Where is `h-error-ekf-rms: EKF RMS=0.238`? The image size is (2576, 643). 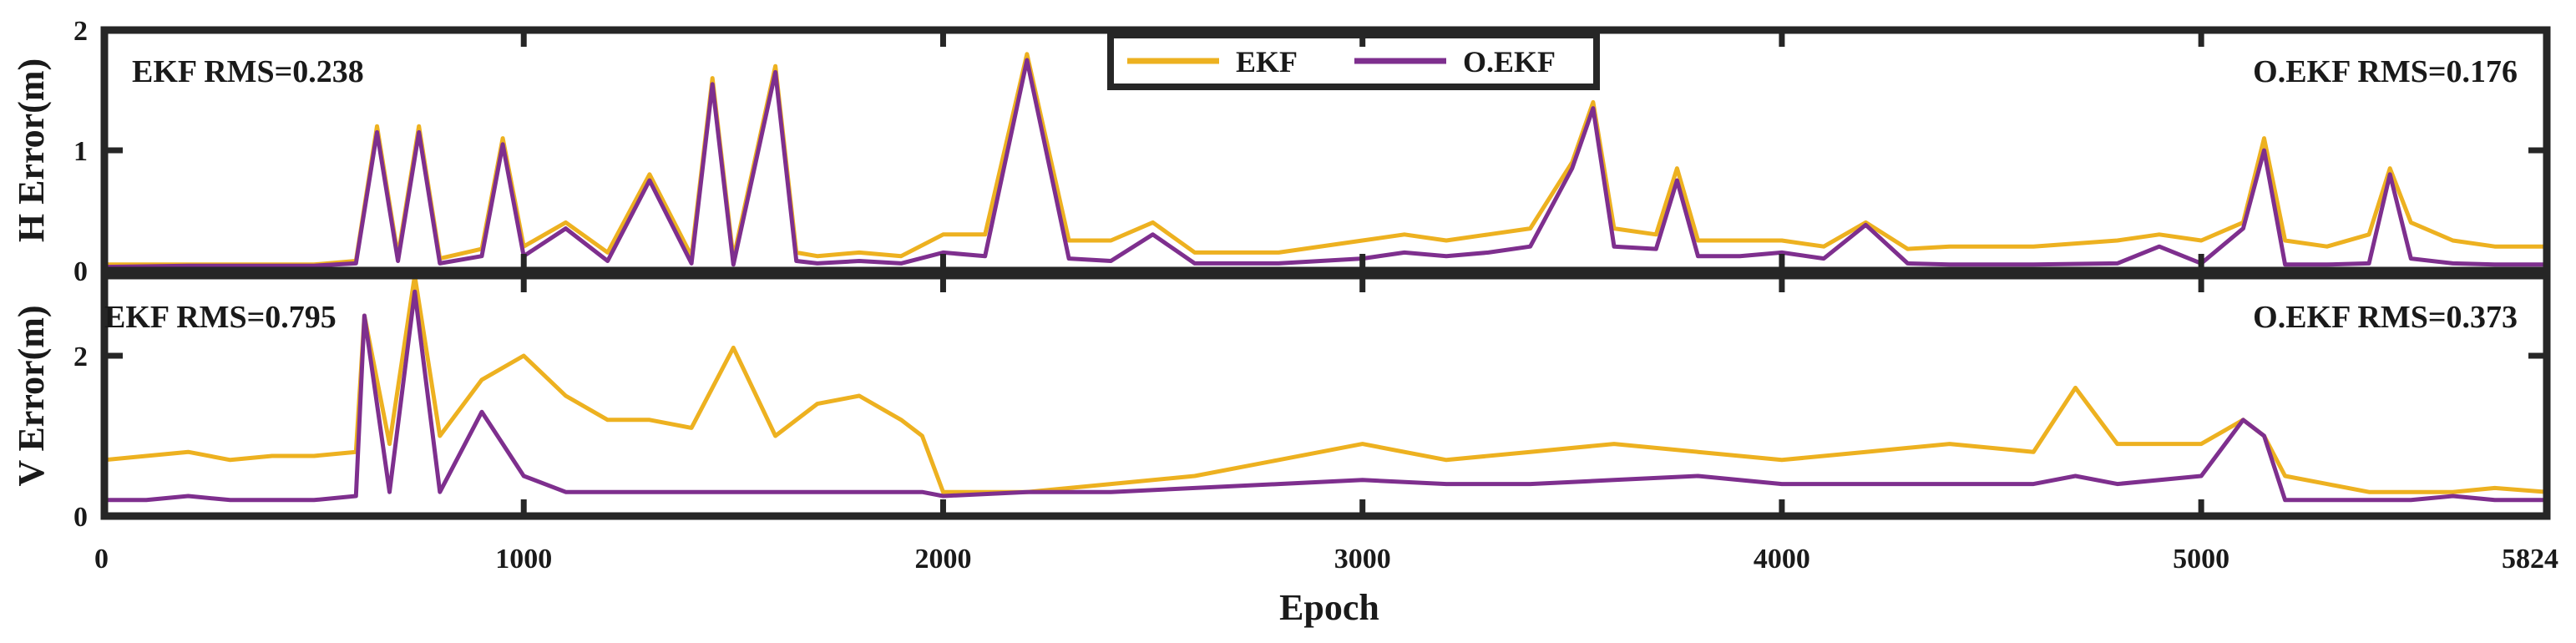 h-error-ekf-rms: EKF RMS=0.238 is located at coordinates (248, 71).